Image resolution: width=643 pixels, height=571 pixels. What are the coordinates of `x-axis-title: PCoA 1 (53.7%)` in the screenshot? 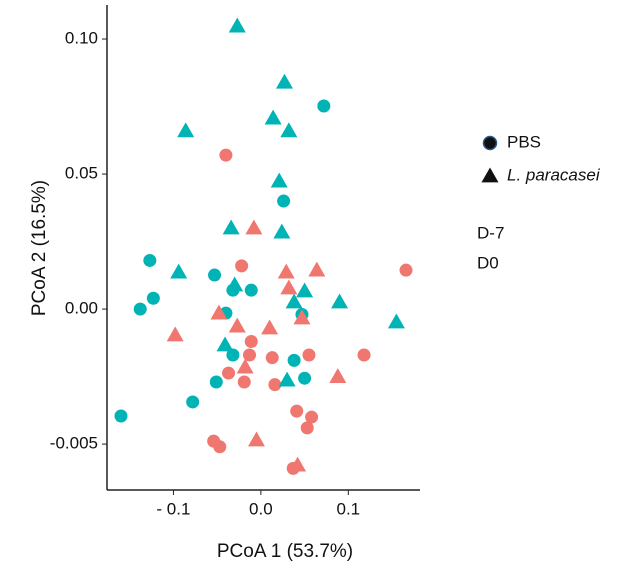 It's located at (285, 551).